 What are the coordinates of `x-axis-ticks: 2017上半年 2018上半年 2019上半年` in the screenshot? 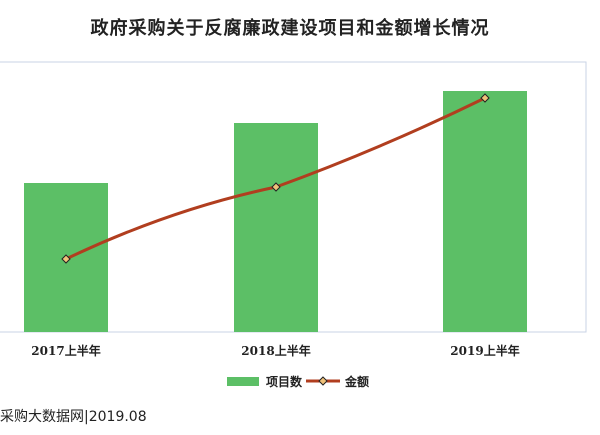 It's located at (275, 350).